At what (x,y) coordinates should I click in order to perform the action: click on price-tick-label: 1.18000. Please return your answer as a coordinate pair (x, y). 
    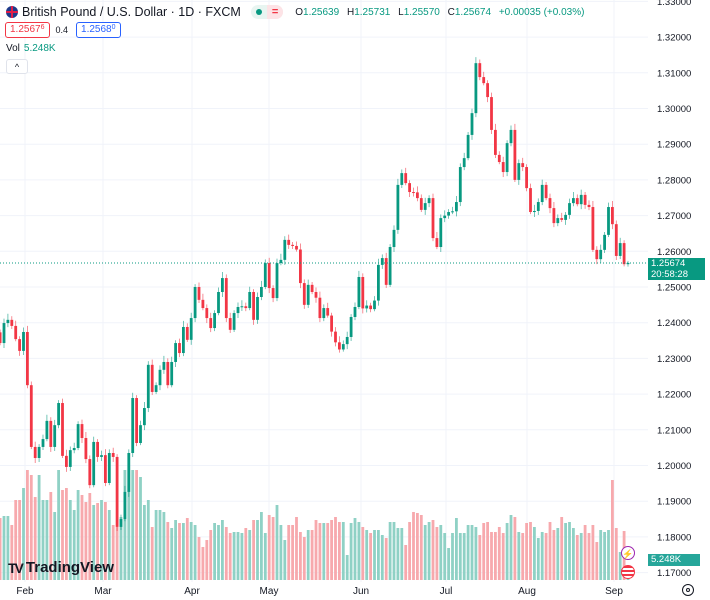
    Looking at the image, I should click on (674, 537).